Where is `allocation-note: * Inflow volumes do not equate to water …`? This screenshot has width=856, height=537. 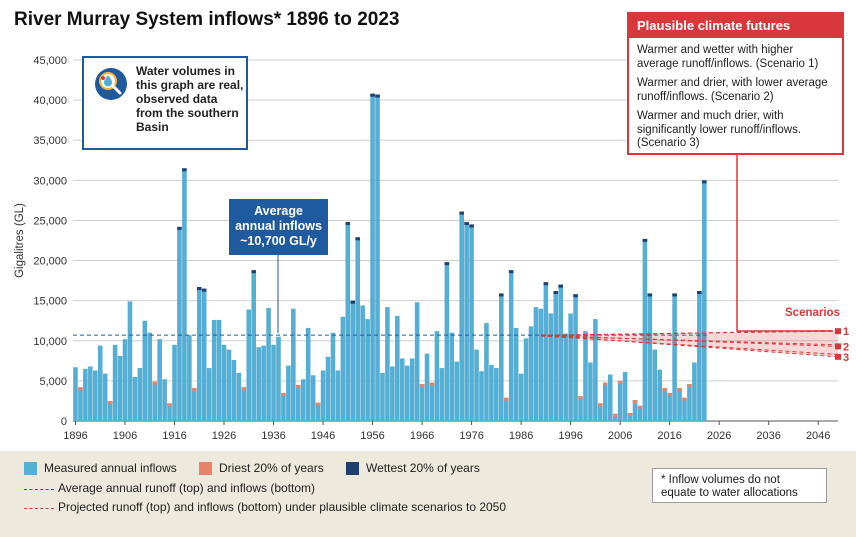 allocation-note: * Inflow volumes do not equate to water … is located at coordinates (739, 485).